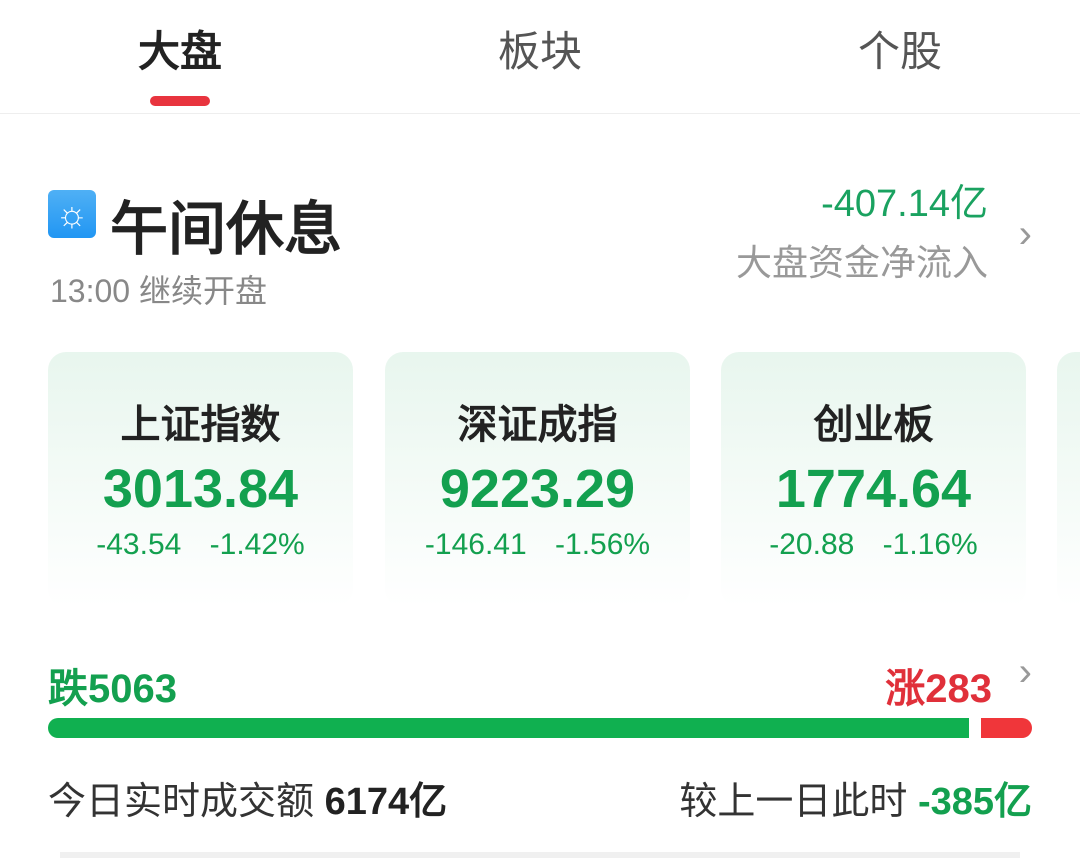 The height and width of the screenshot is (858, 1080). Describe the element at coordinates (158, 291) in the screenshot. I see `market-status-subtitle: 13:00 继续开盘` at that location.